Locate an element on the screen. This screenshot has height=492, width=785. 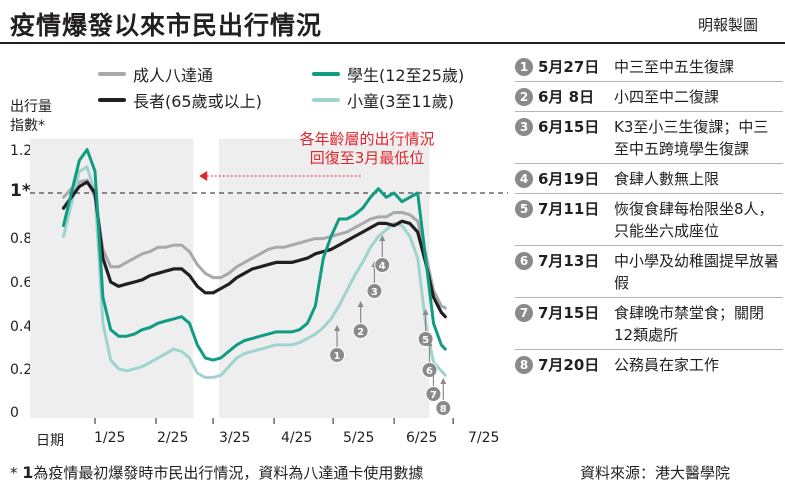
event-number-badge: 8 is located at coordinates (524, 365).